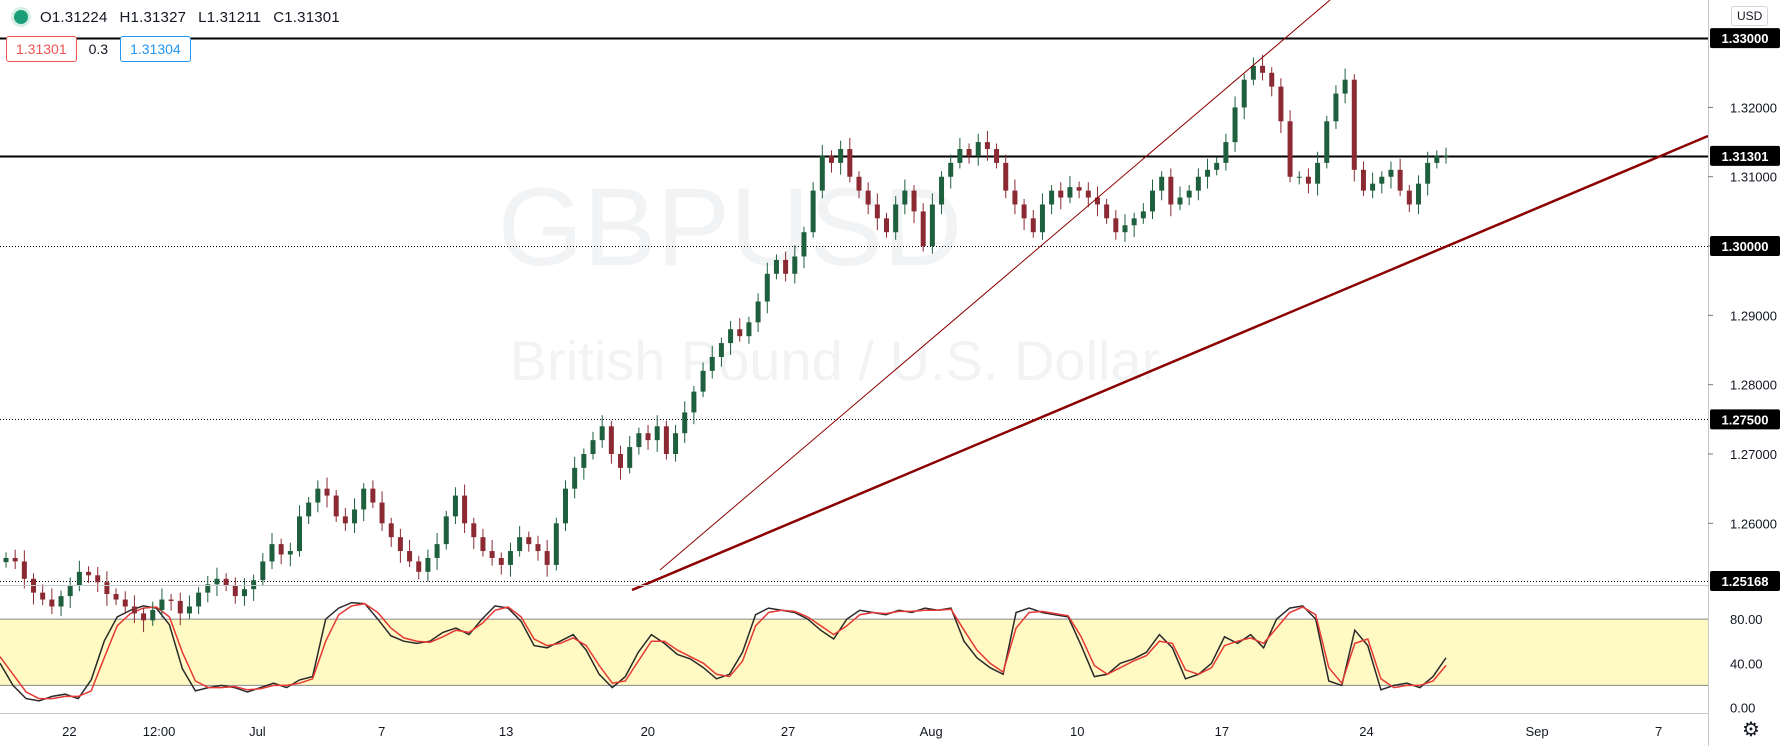  Describe the element at coordinates (1746, 663) in the screenshot. I see `oscillator-axis: 80.00 40.00 0.00` at that location.